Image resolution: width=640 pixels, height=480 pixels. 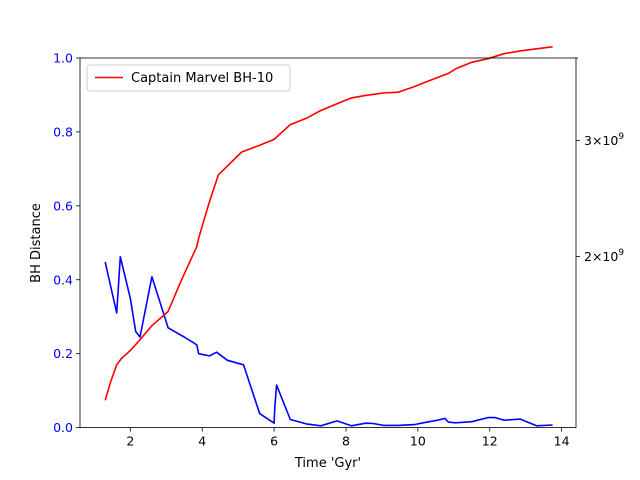 I want to click on x-tick-label: 12, so click(x=490, y=441).